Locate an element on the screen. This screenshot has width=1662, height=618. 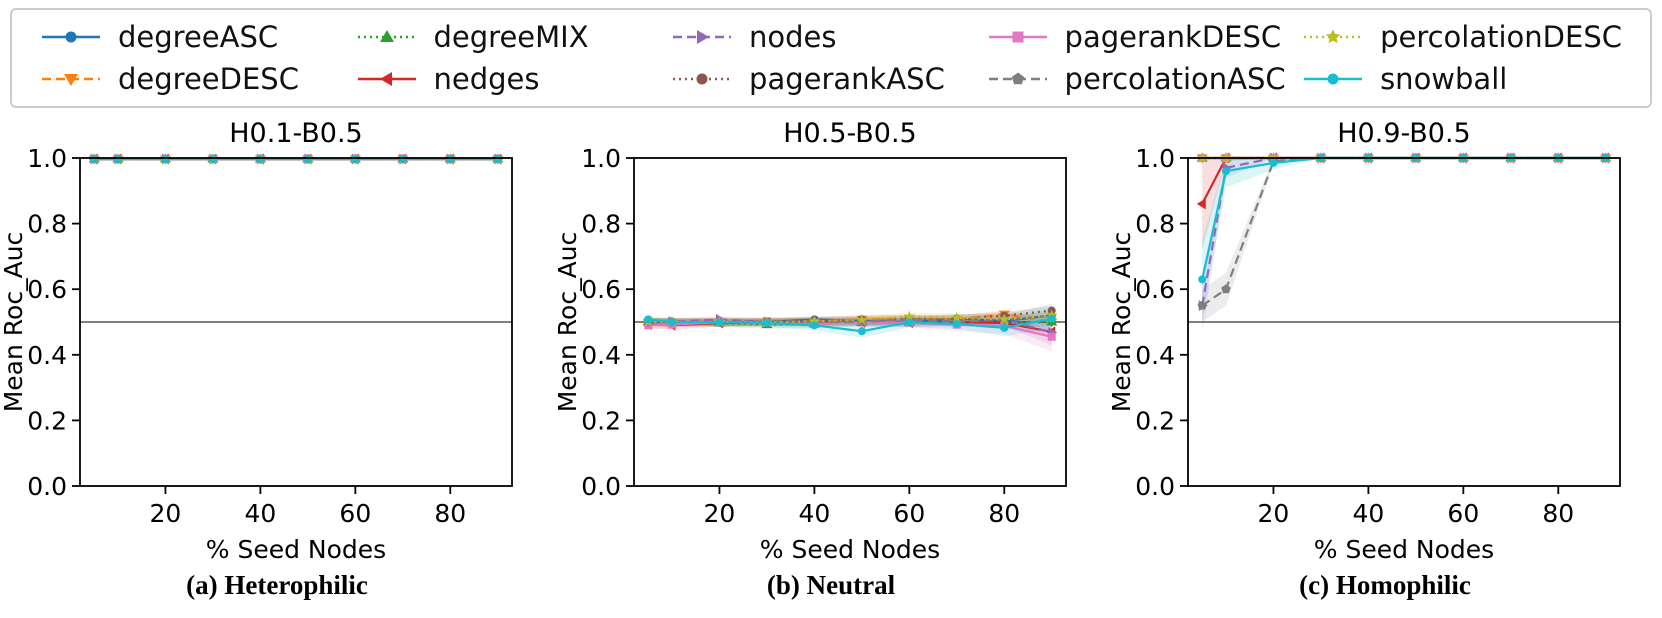
square-line-sample-icon is located at coordinates (1017, 37).